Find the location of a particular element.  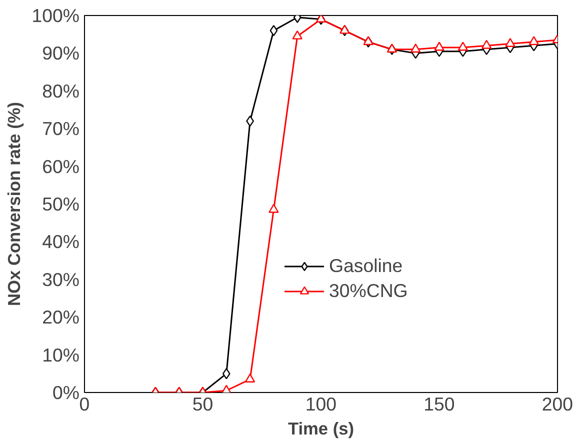

y-tick-label: 90% is located at coordinates (61, 53).